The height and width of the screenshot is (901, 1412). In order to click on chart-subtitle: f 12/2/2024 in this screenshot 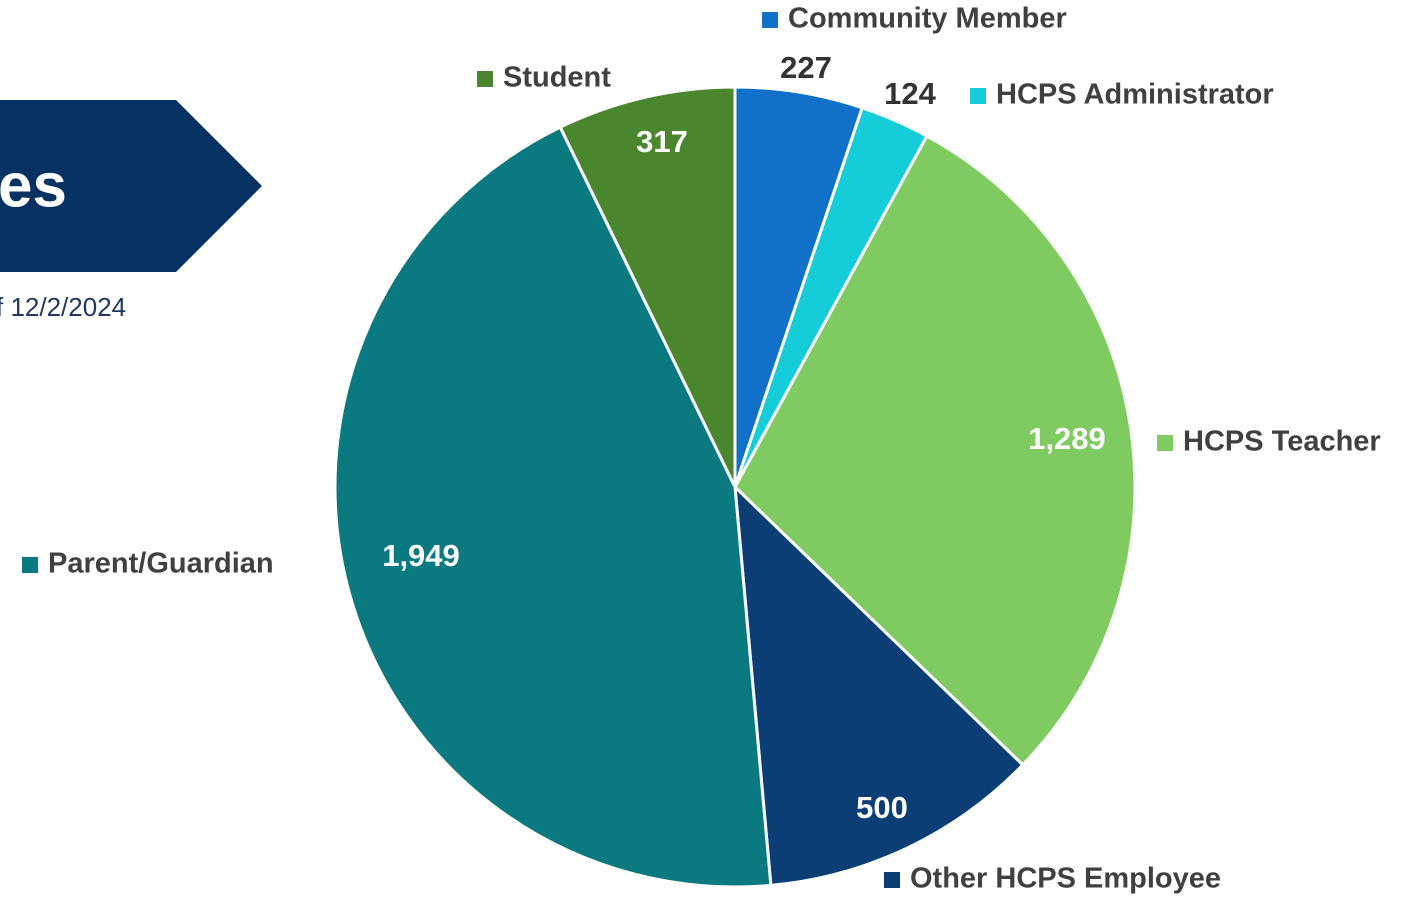, I will do `click(63, 307)`.